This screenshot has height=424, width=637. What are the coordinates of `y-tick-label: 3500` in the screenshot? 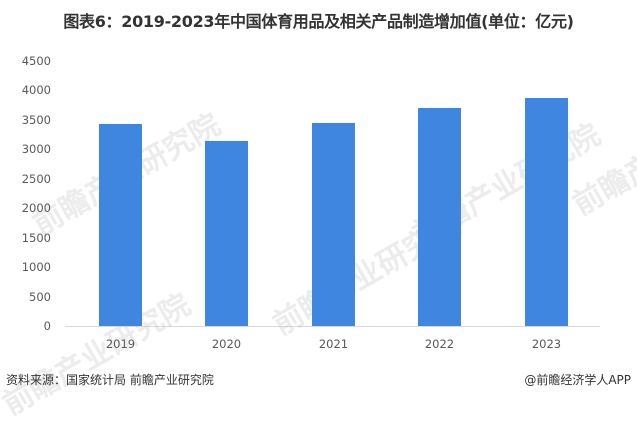 It's located at (36, 119).